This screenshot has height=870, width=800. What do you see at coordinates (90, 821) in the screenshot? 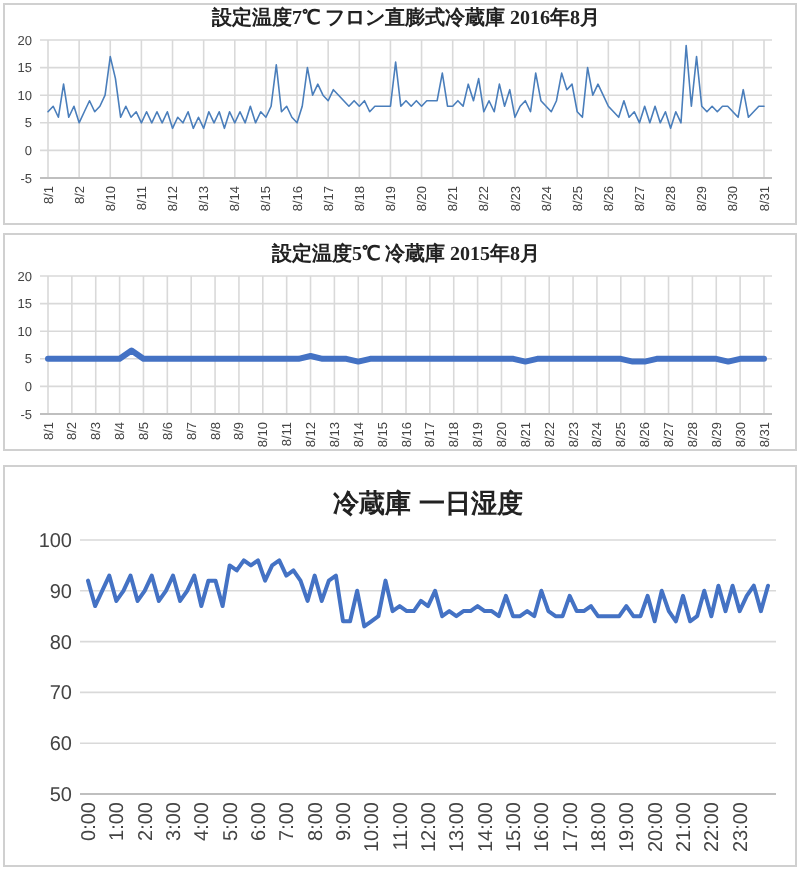
I see `x-tick-label: 0:00` at bounding box center [90, 821].